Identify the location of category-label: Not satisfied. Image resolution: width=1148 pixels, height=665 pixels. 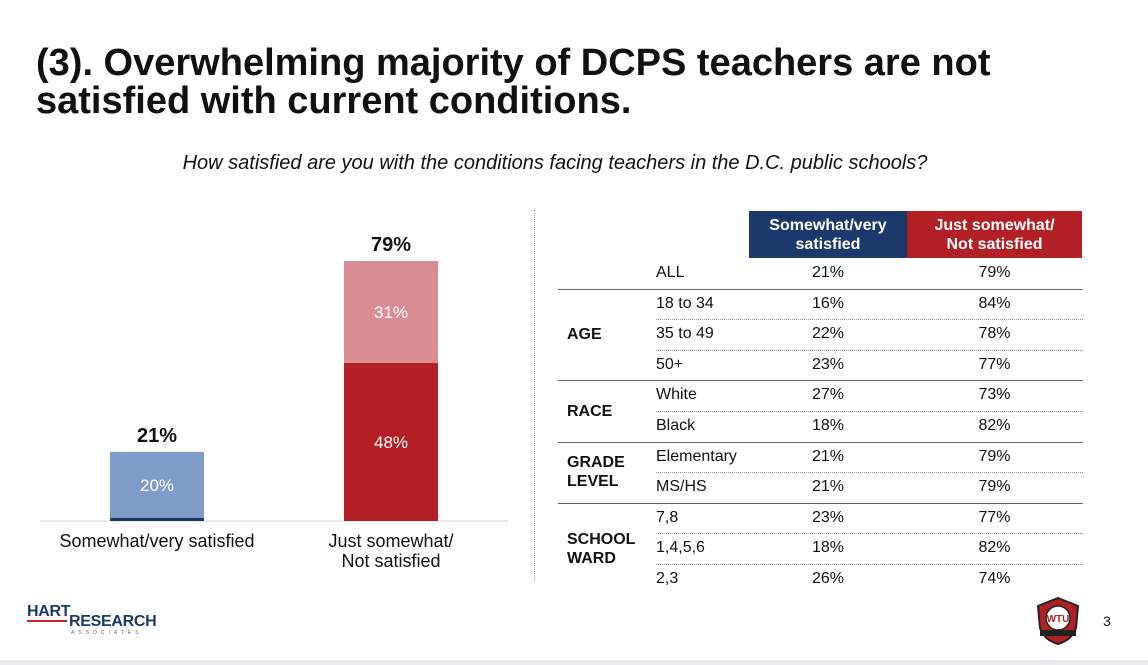
(390, 561).